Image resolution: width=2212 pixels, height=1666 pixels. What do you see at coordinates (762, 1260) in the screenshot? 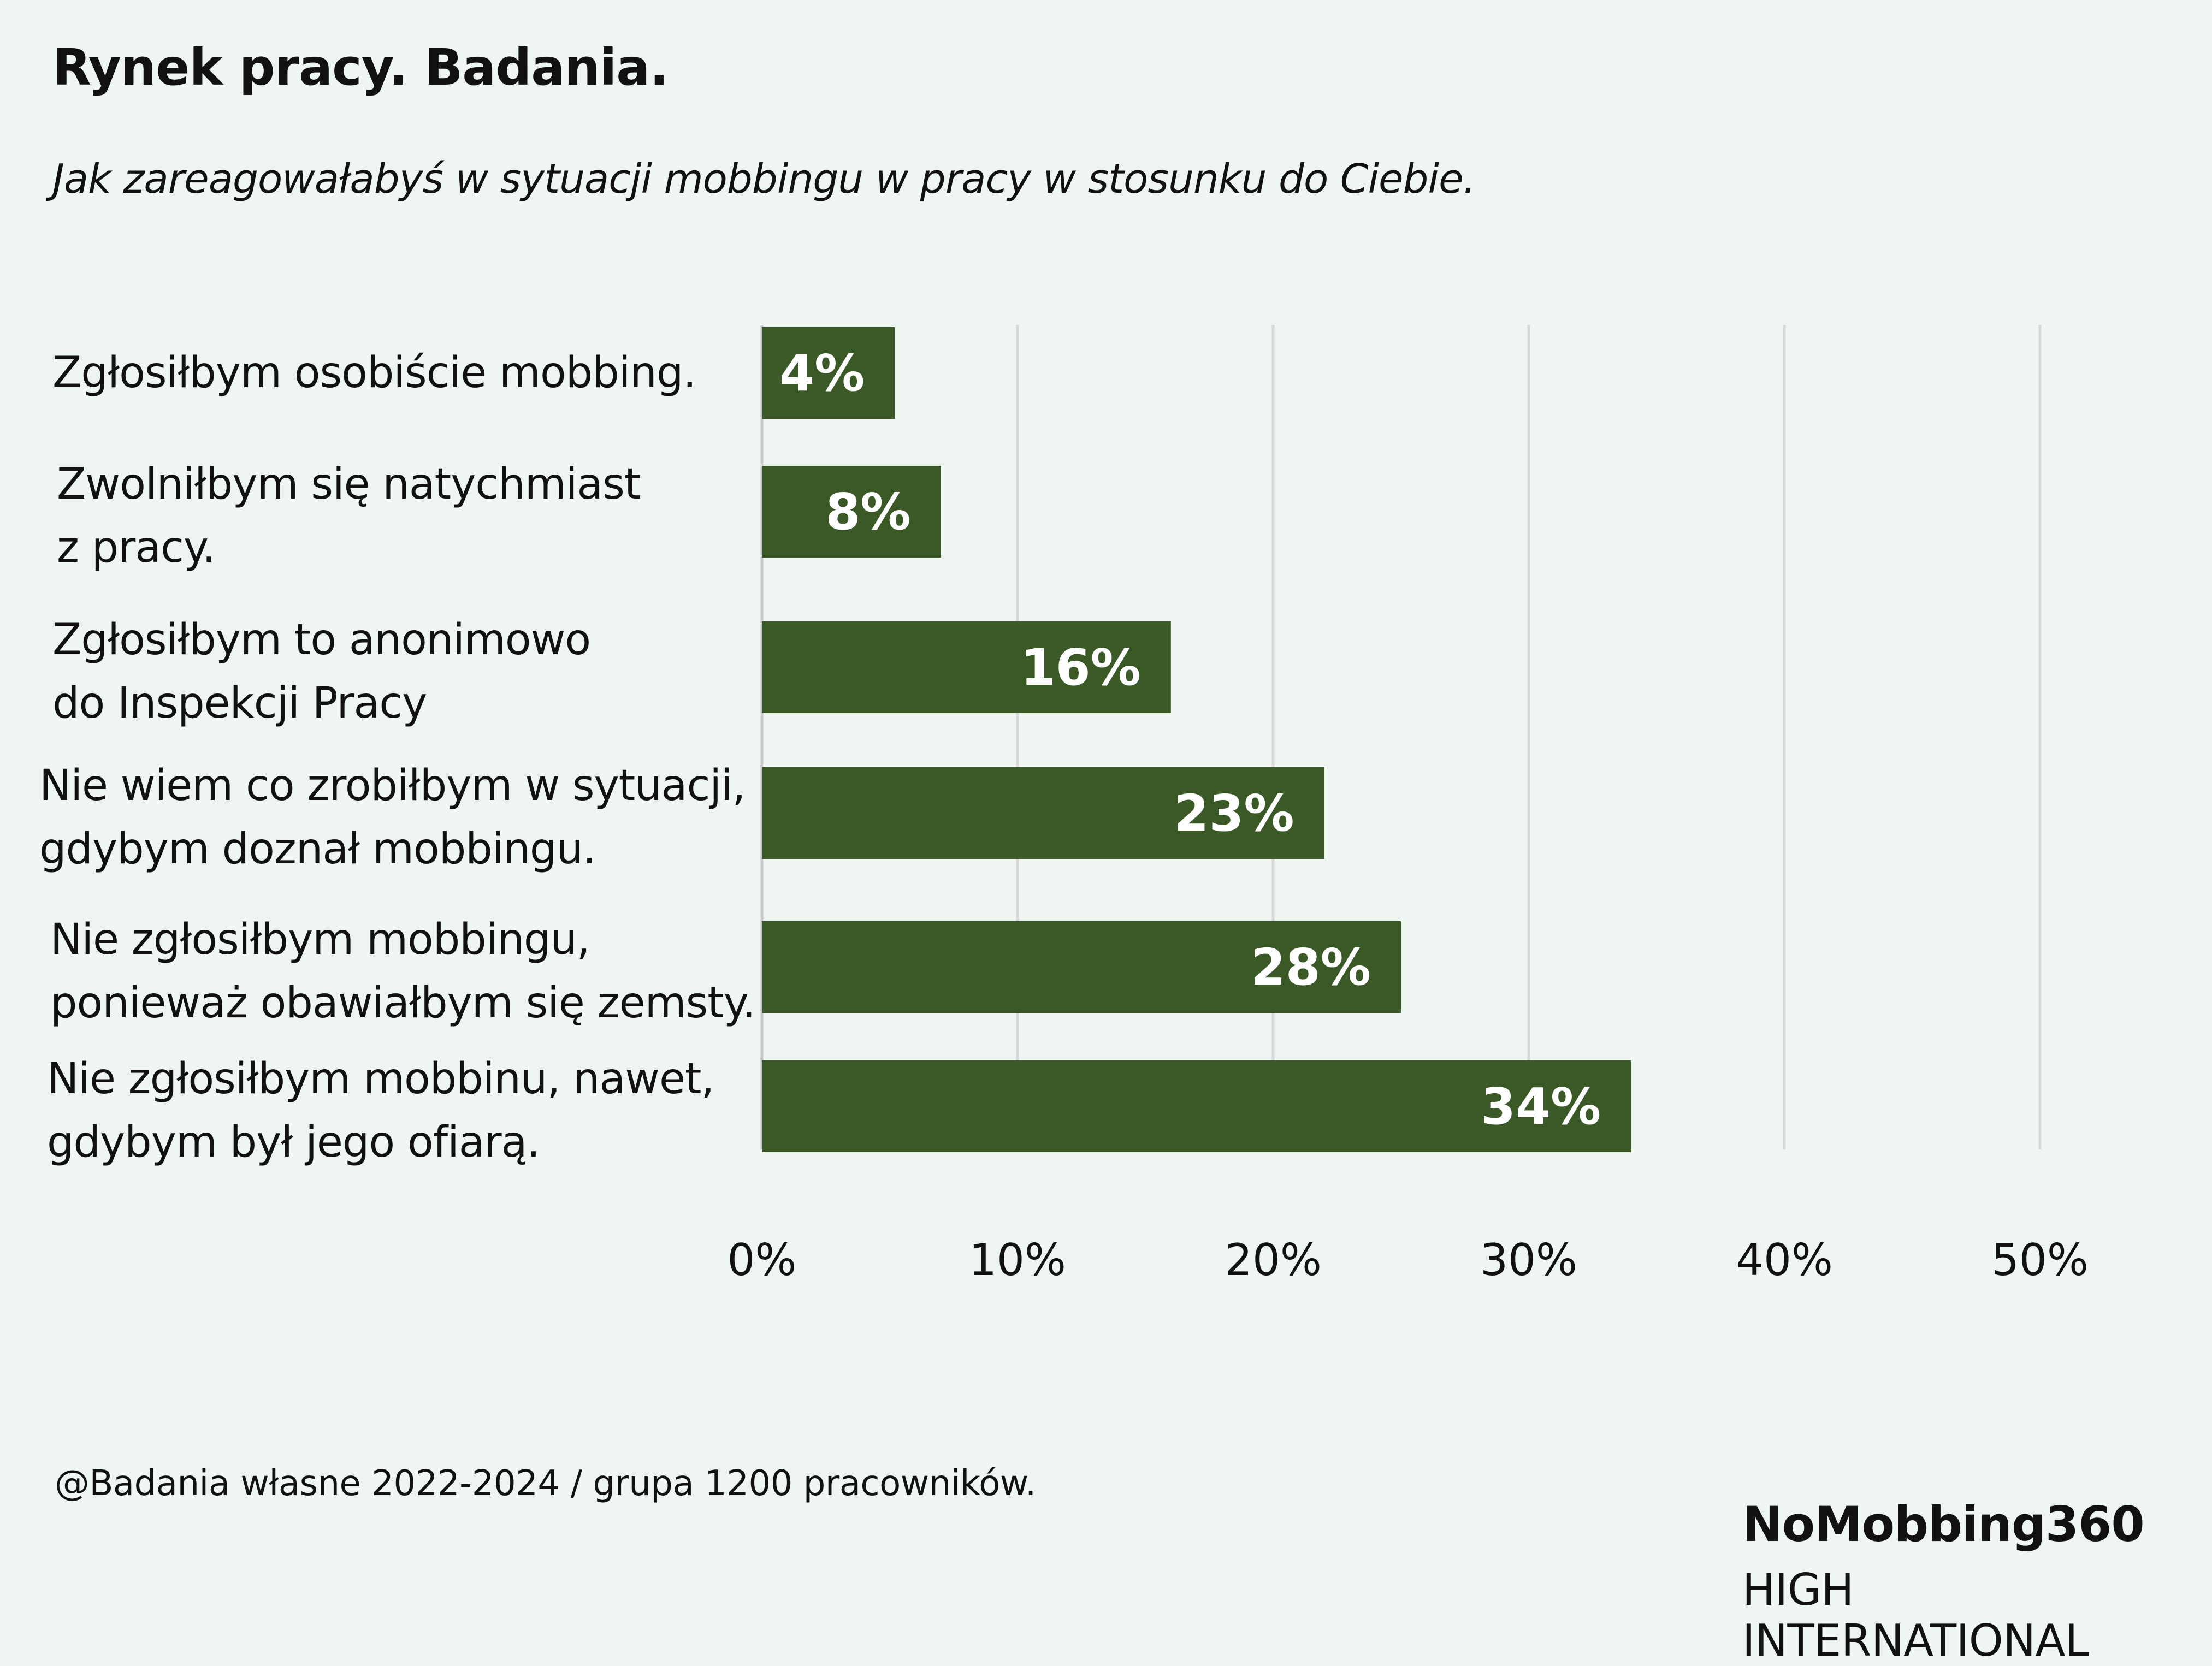
I see `x-tick-label: 0%` at bounding box center [762, 1260].